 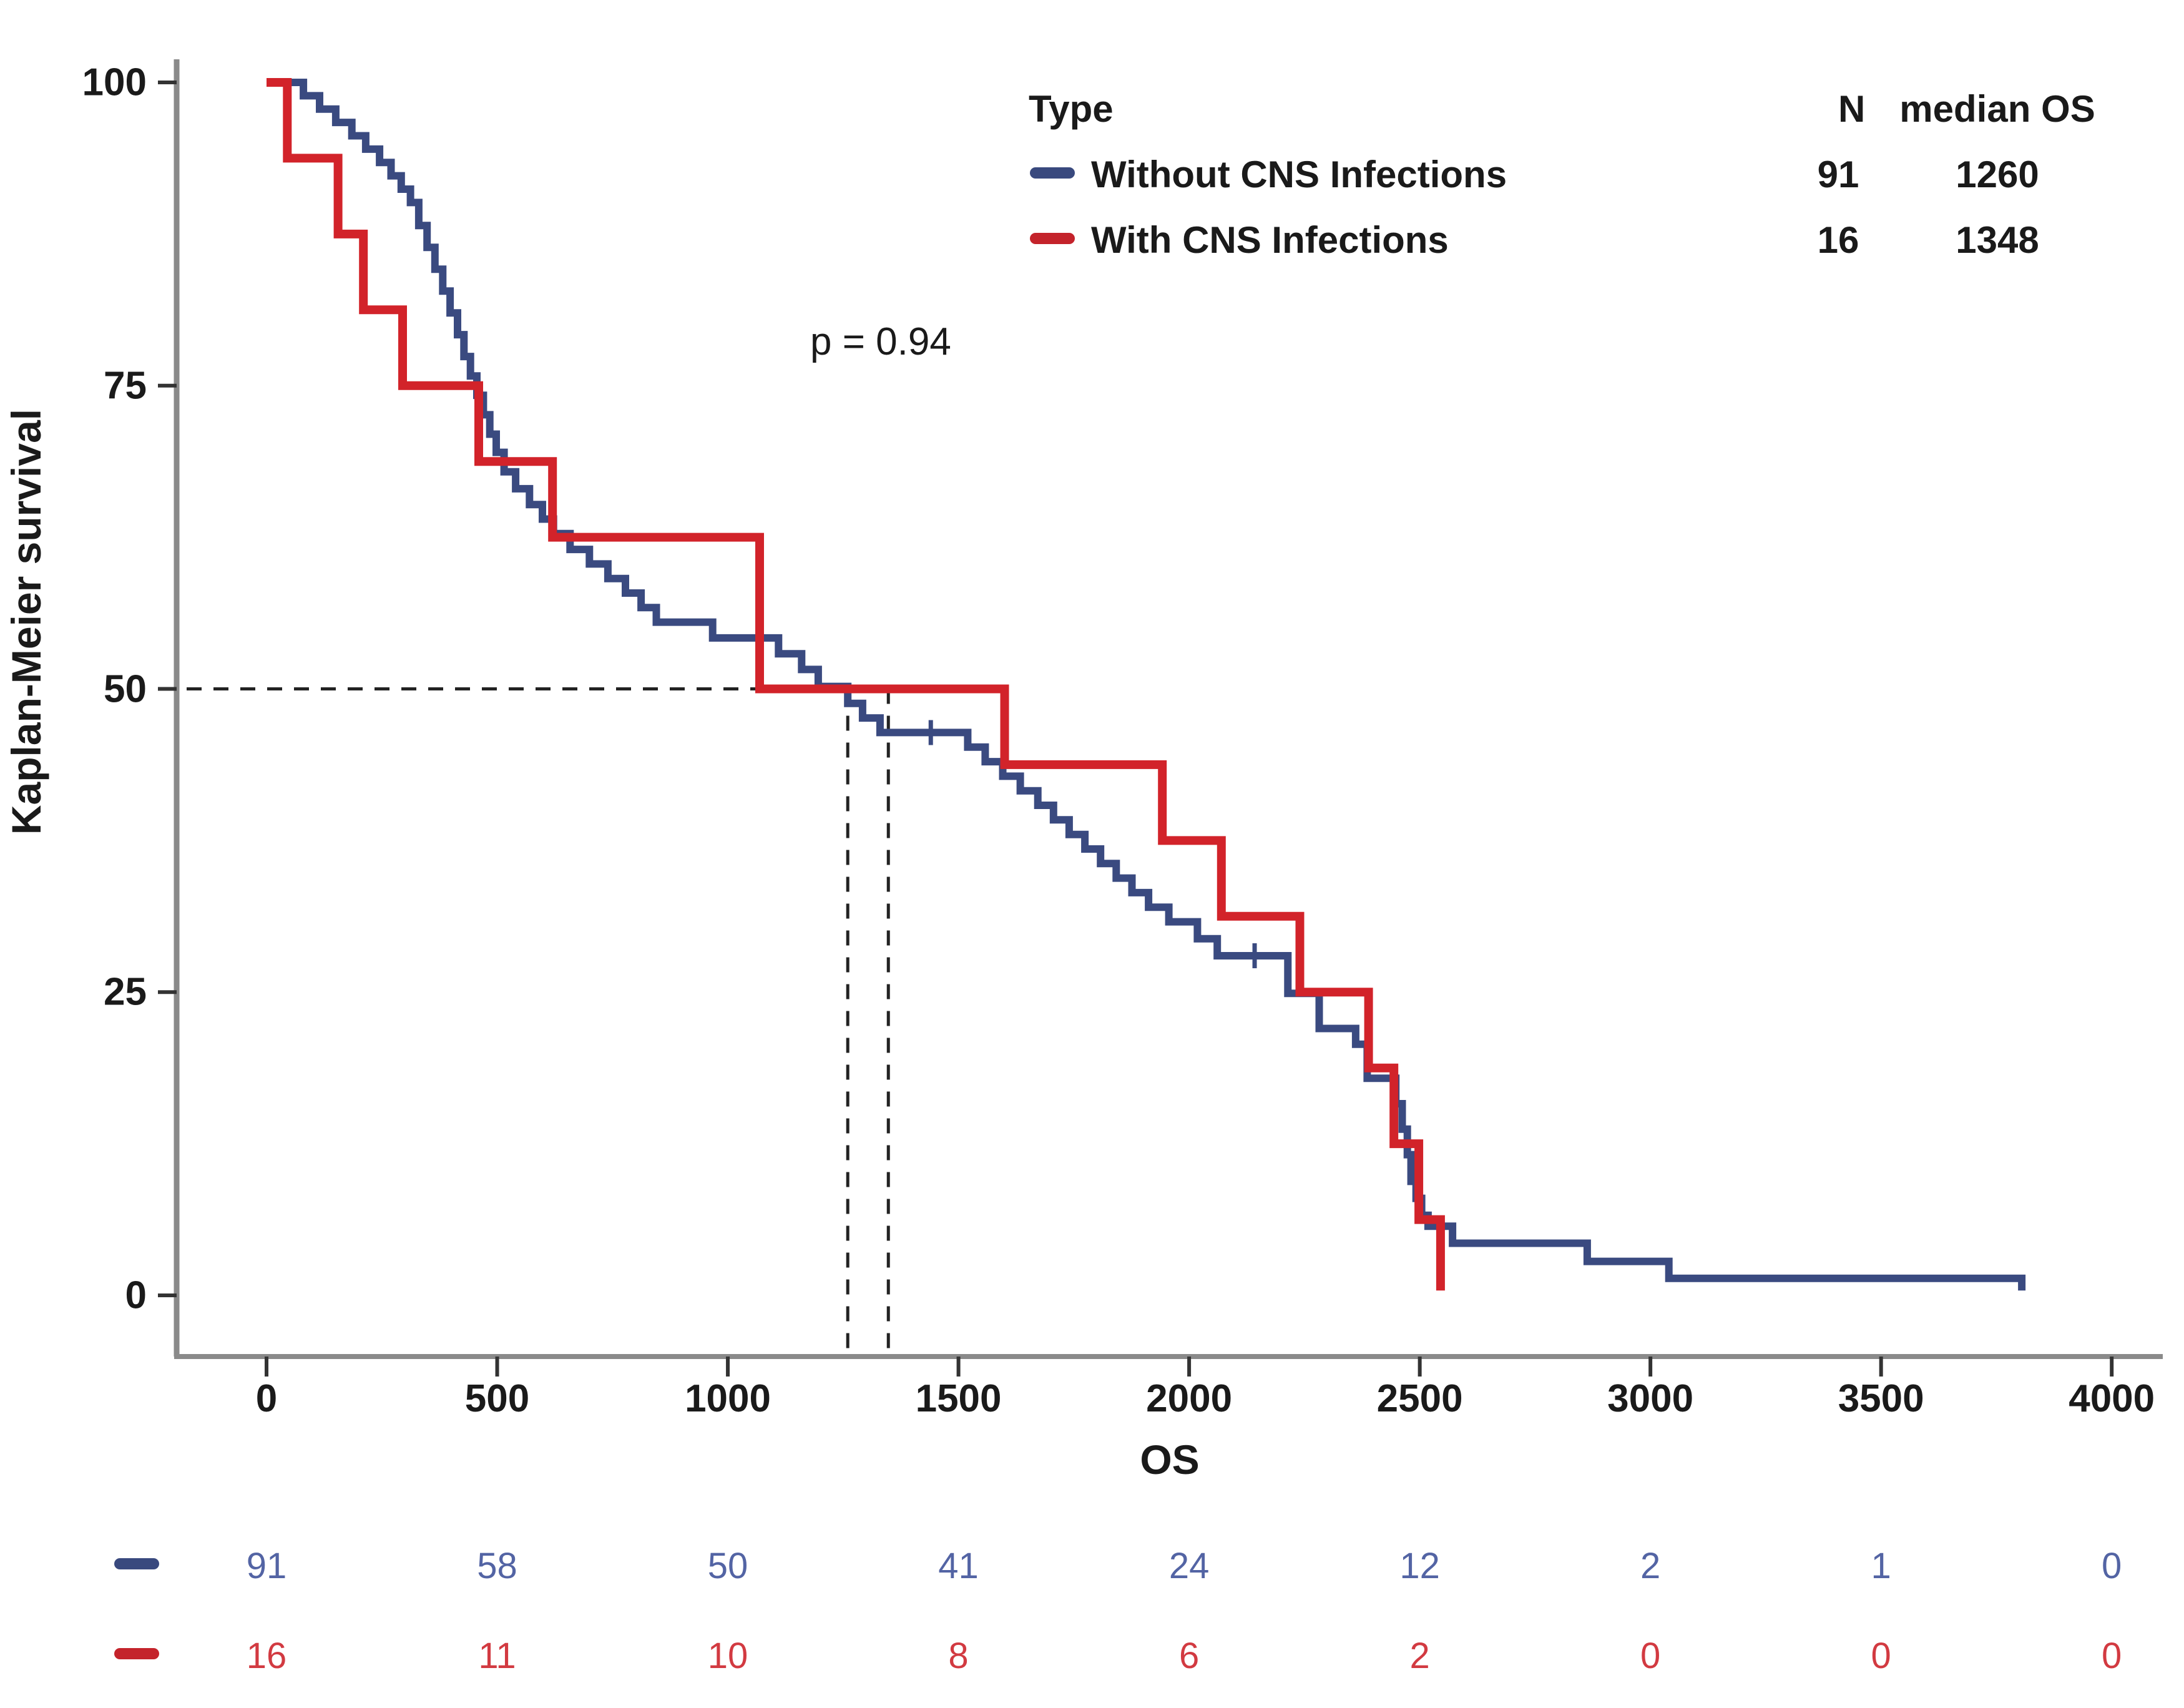 I want to click on y-tick-label: 75, so click(x=125, y=386).